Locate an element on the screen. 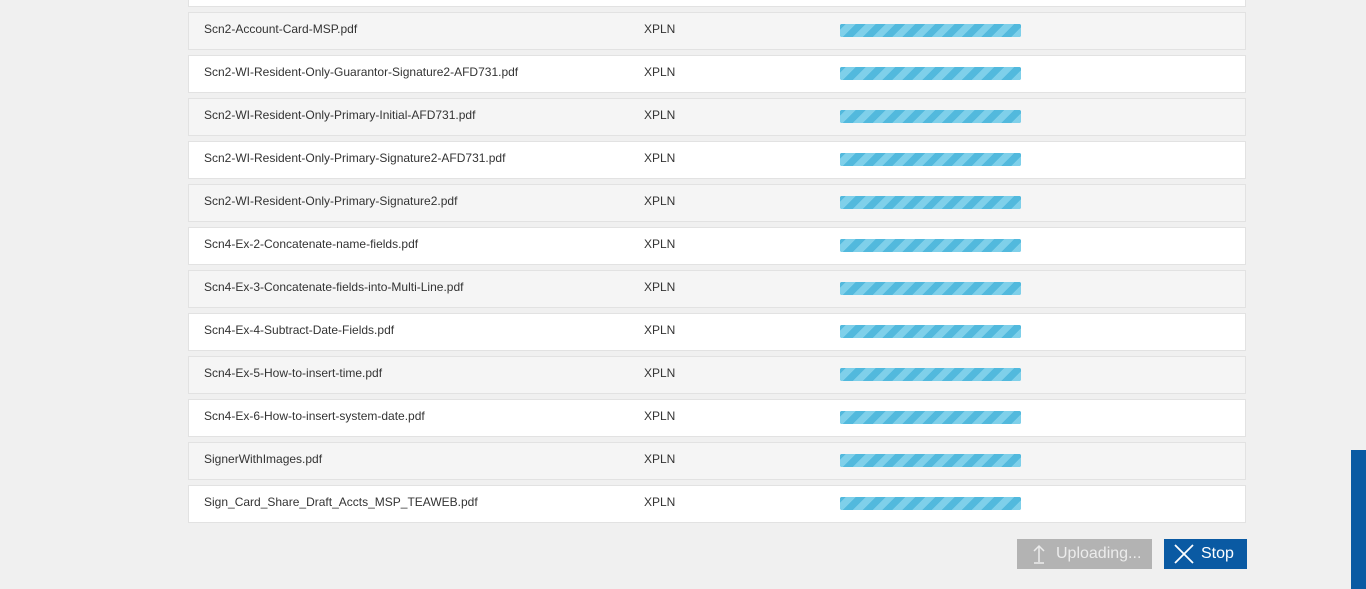  file-name: Scn2-Account-Card-MSP.pdf is located at coordinates (281, 29).